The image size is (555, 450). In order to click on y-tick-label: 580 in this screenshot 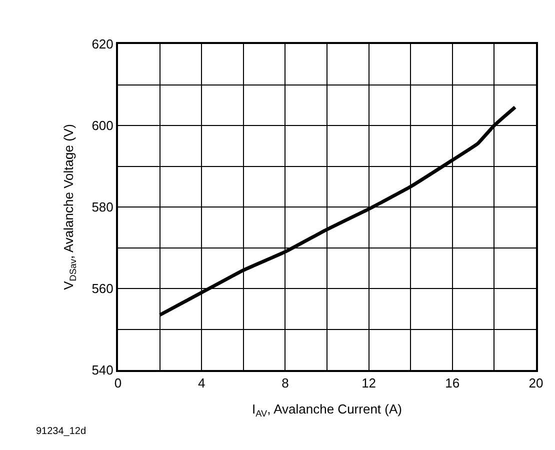, I will do `click(103, 207)`.